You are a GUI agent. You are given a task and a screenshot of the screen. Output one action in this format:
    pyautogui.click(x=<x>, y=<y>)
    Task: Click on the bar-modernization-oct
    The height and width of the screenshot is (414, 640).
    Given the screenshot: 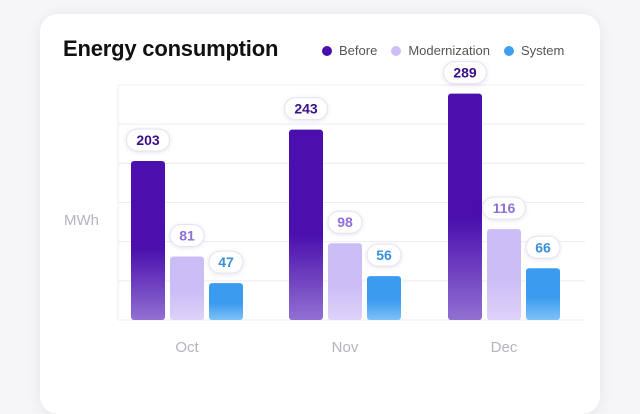 What is the action you would take?
    pyautogui.click(x=187, y=288)
    